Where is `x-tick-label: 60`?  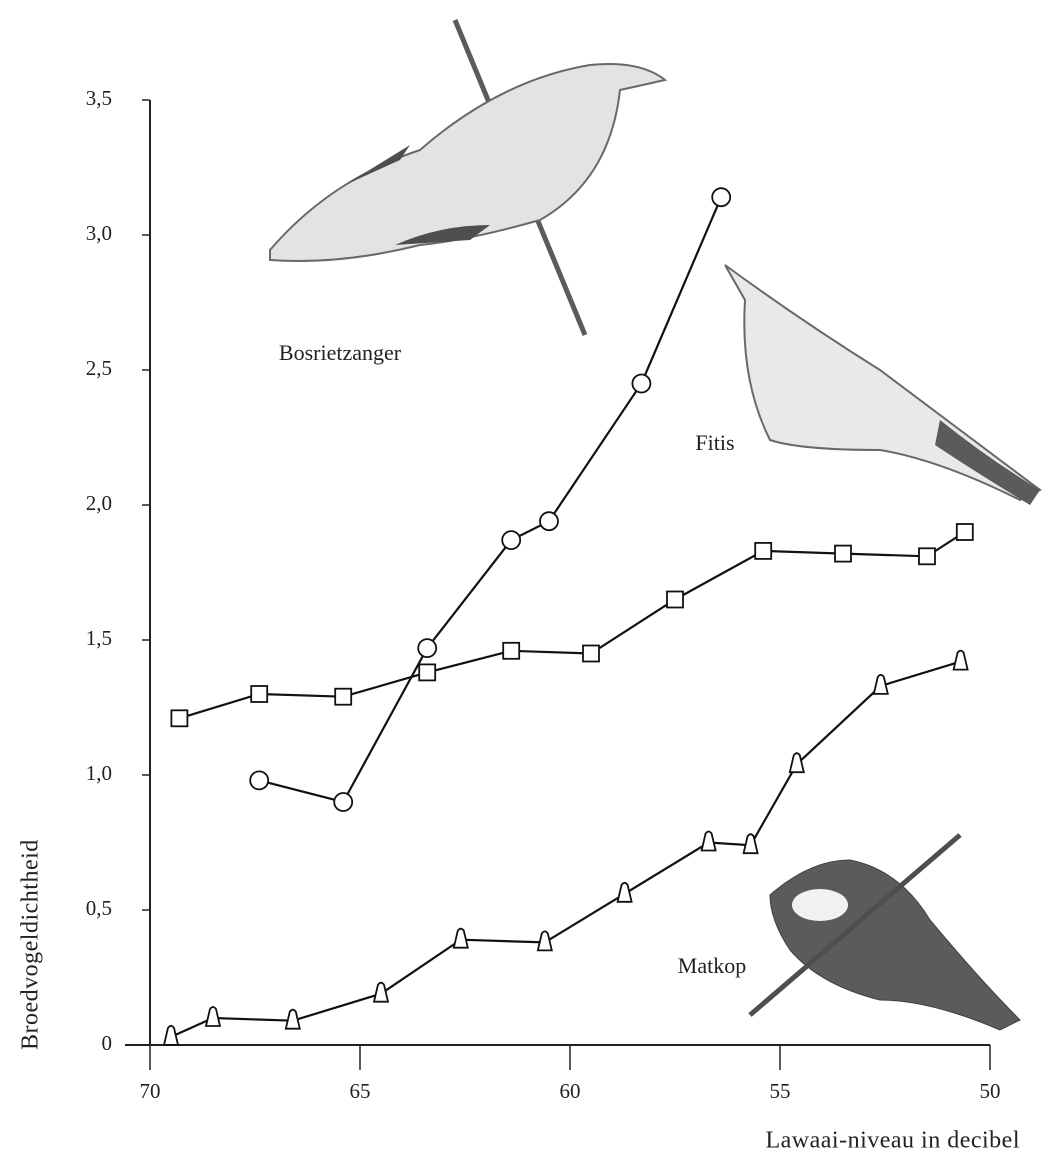
x-tick-label: 60 is located at coordinates (570, 1091).